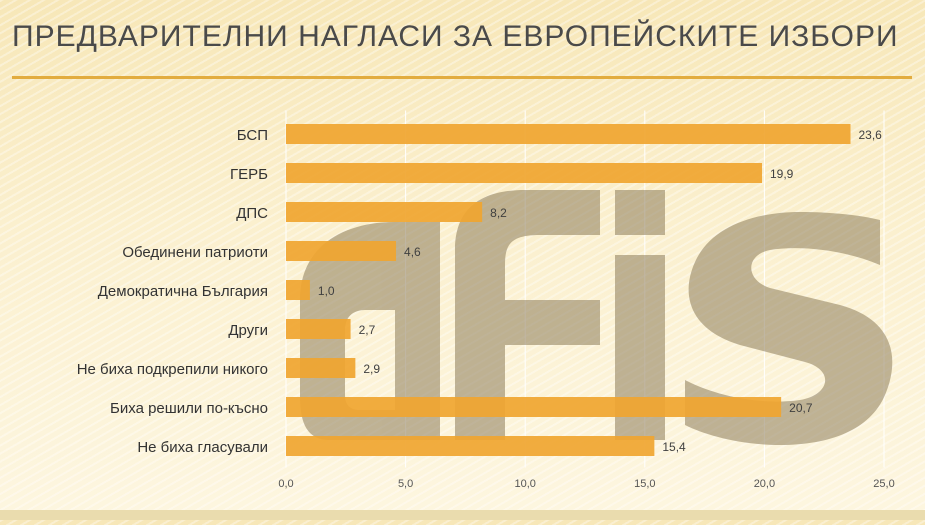 The height and width of the screenshot is (525, 925). Describe the element at coordinates (285, 484) in the screenshot. I see `x-tick-label: 0,0` at that location.